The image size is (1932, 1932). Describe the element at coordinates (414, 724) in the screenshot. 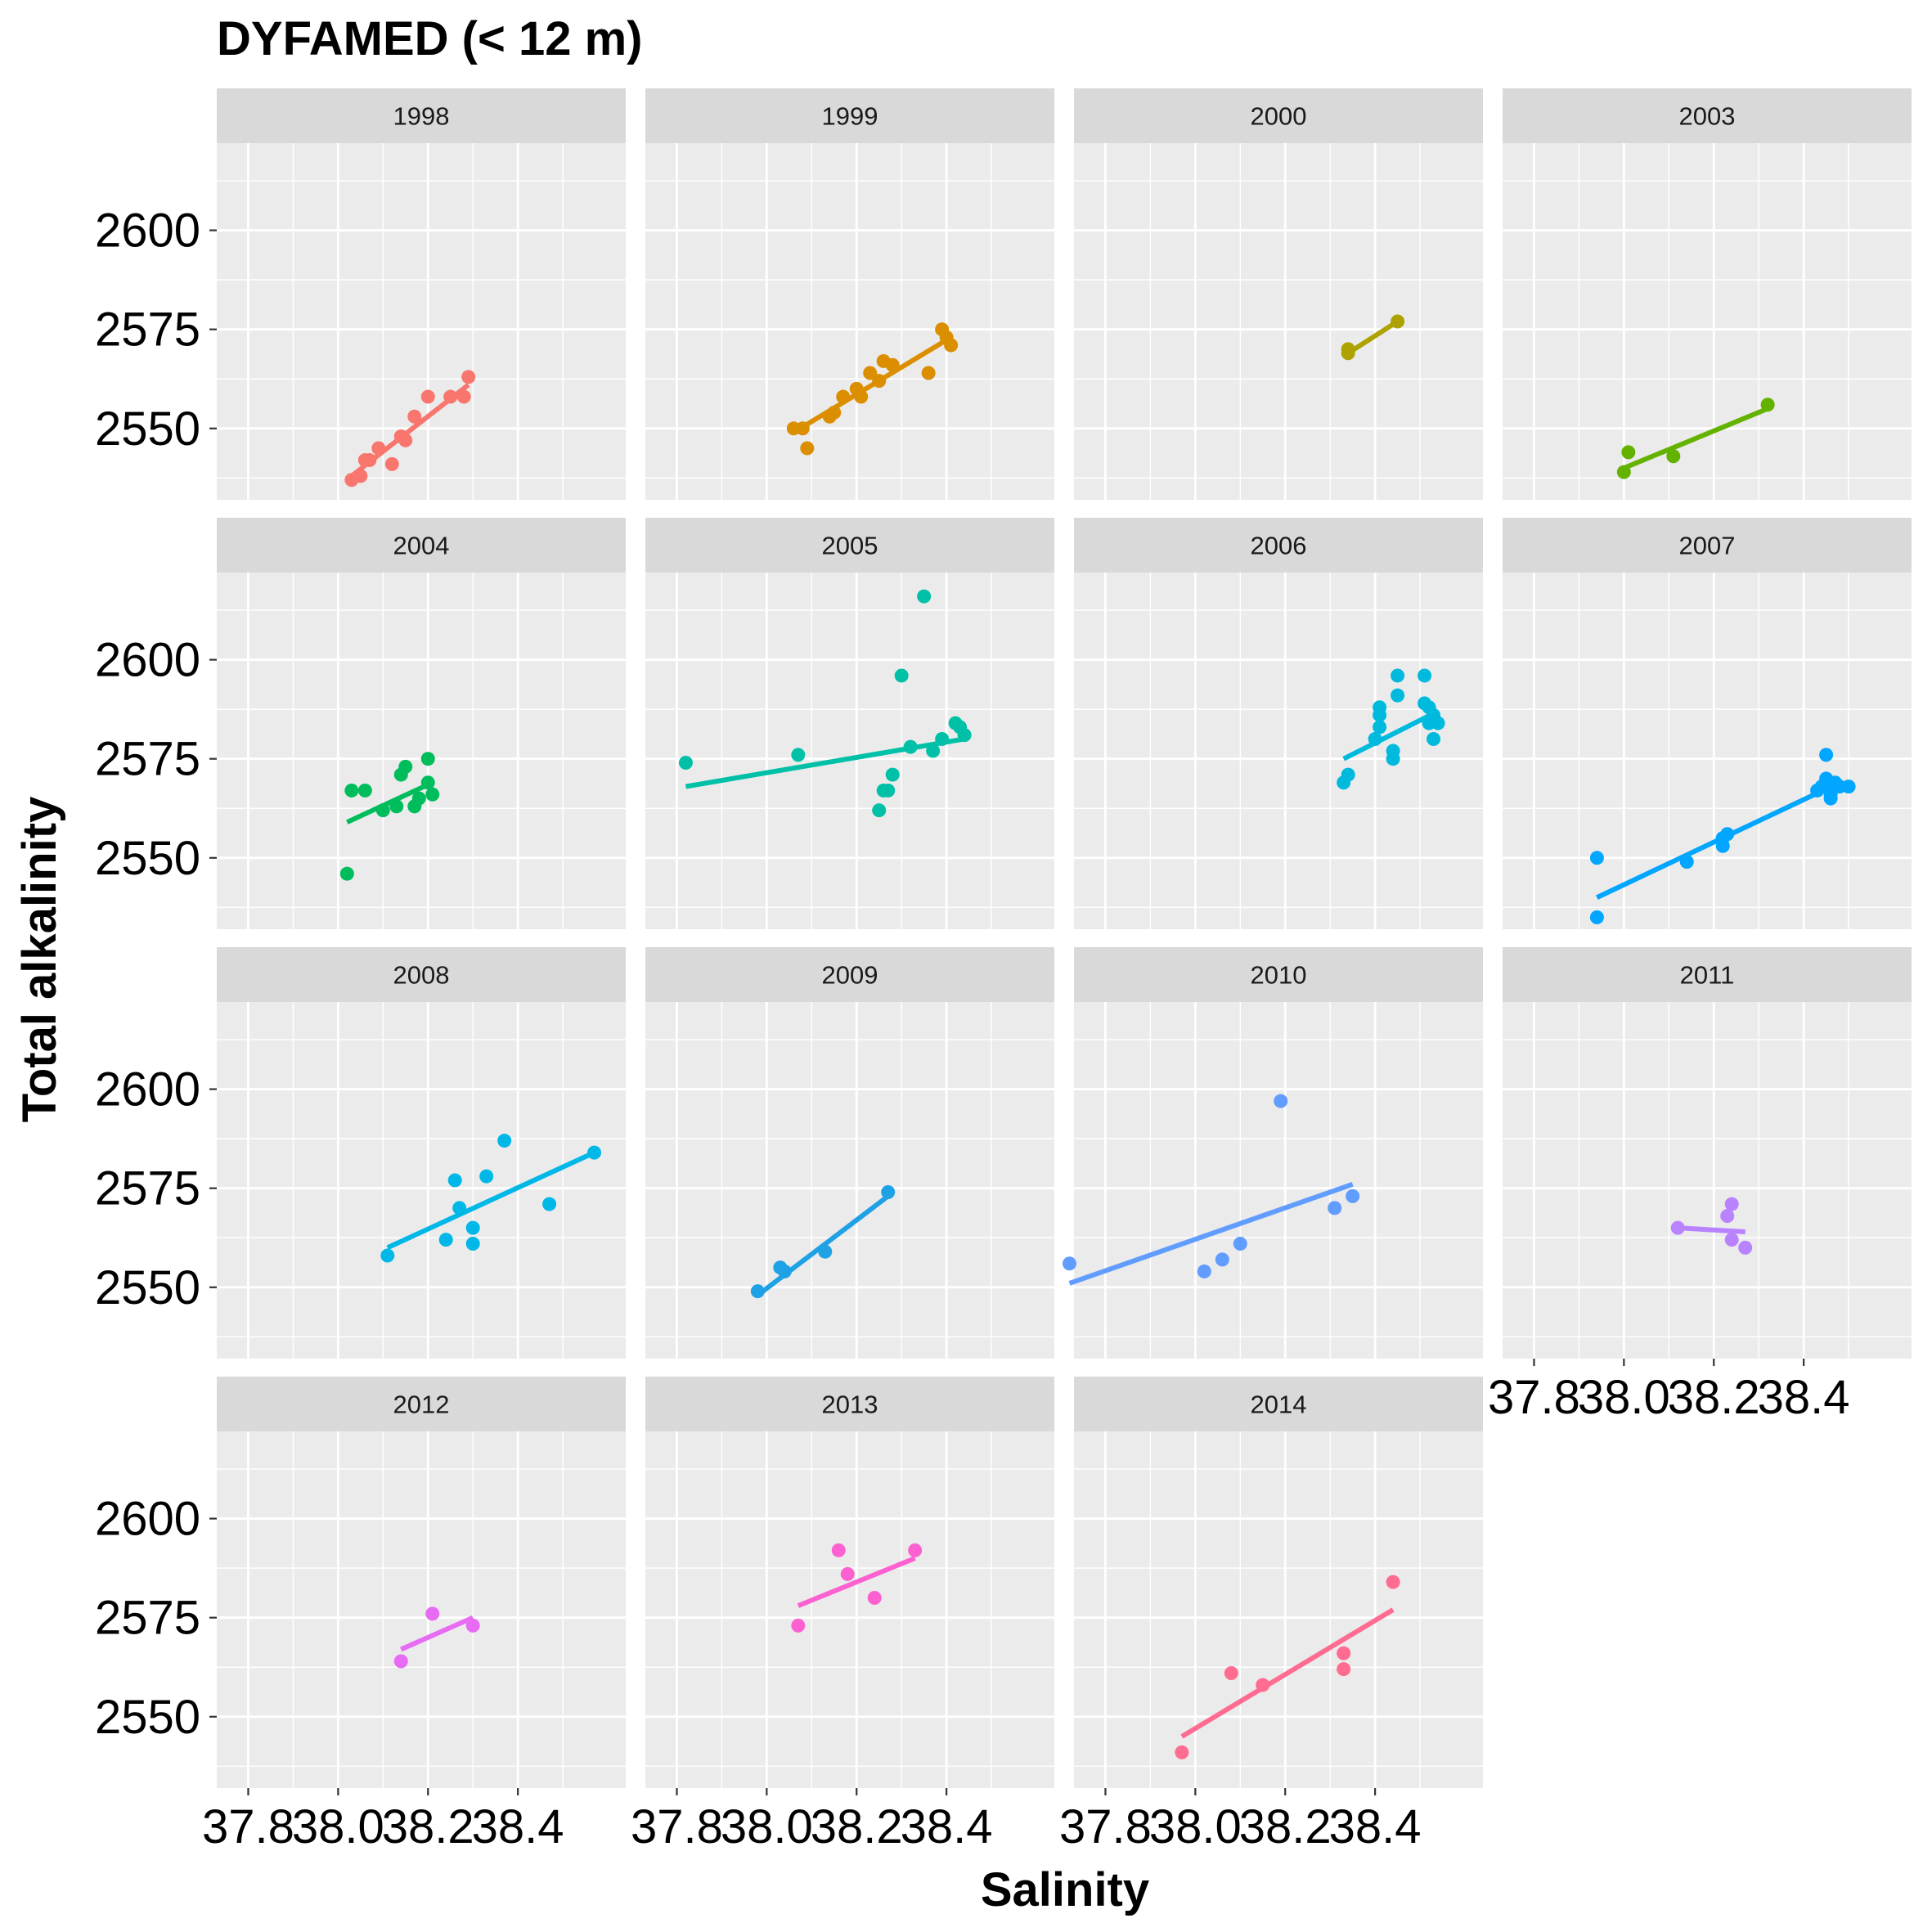

I see `facet-panel-2004: 2004` at that location.